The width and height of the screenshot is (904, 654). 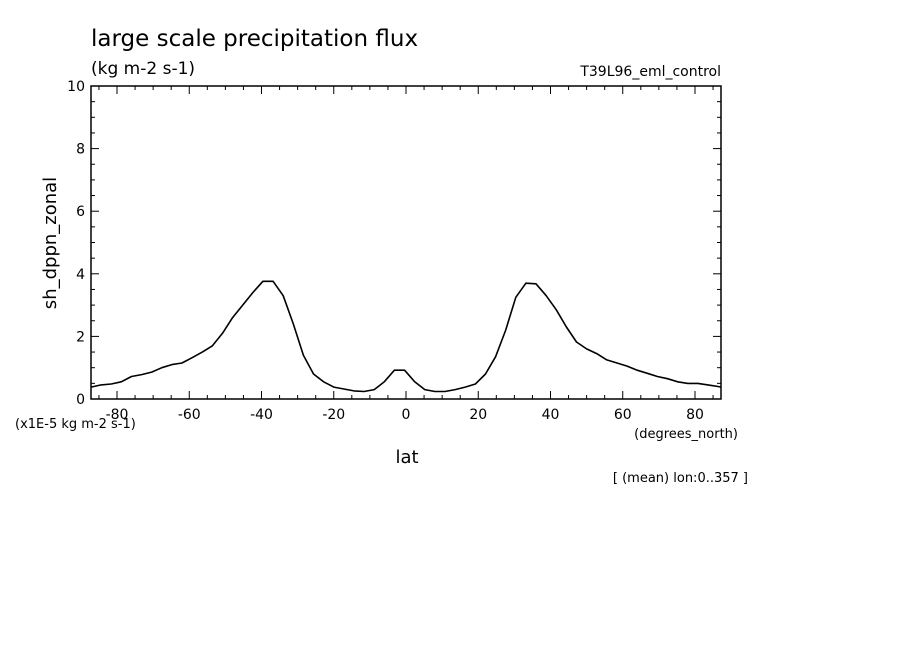 I want to click on x-tick-label: -80, so click(x=117, y=415).